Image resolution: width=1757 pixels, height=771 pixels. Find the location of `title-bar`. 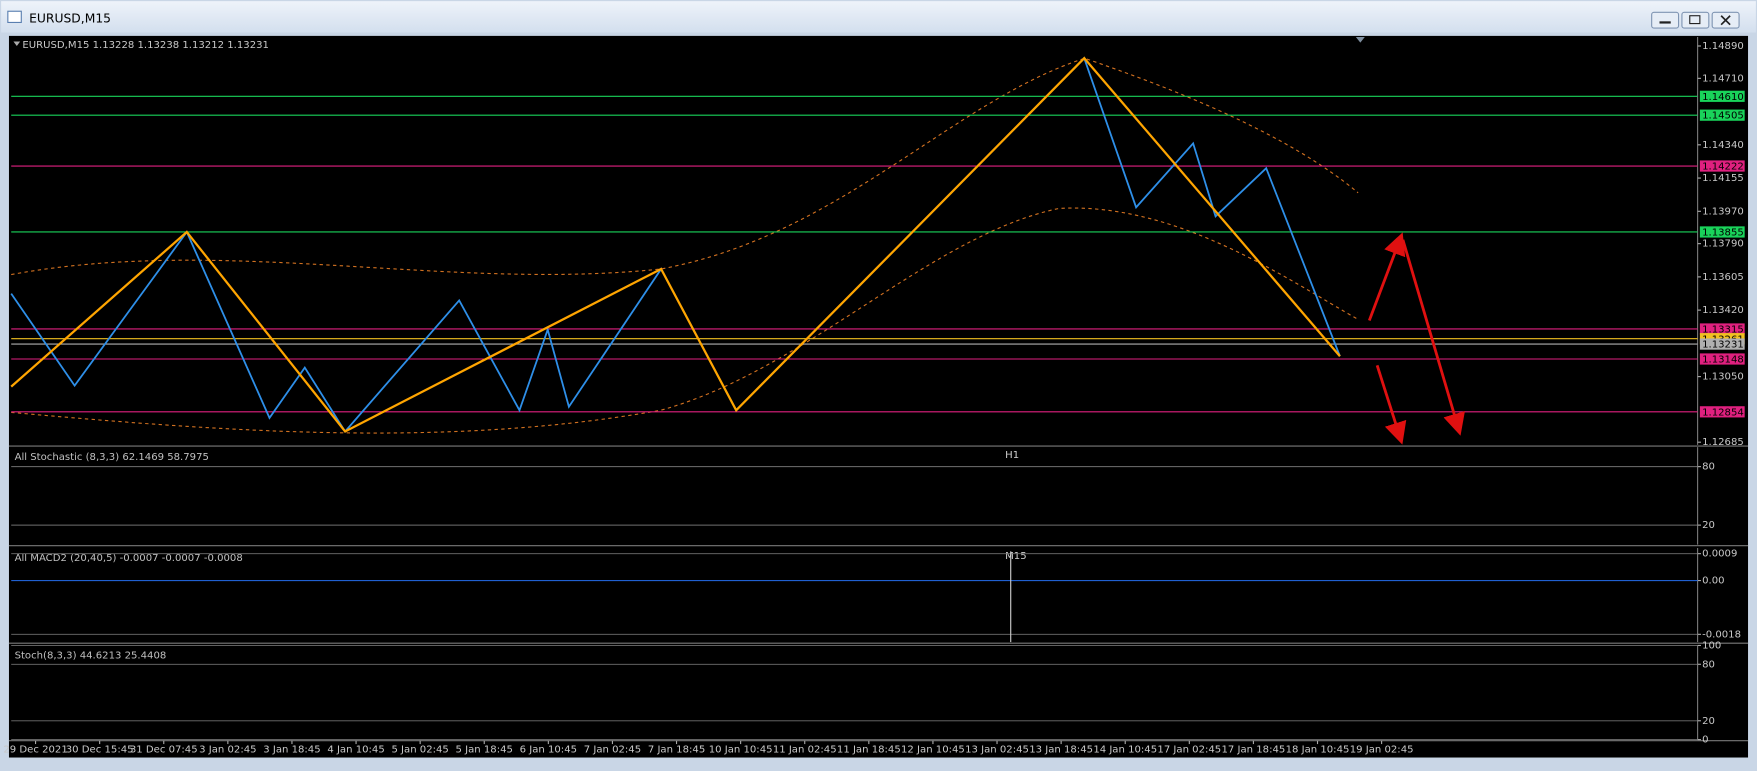

title-bar is located at coordinates (878, 17).